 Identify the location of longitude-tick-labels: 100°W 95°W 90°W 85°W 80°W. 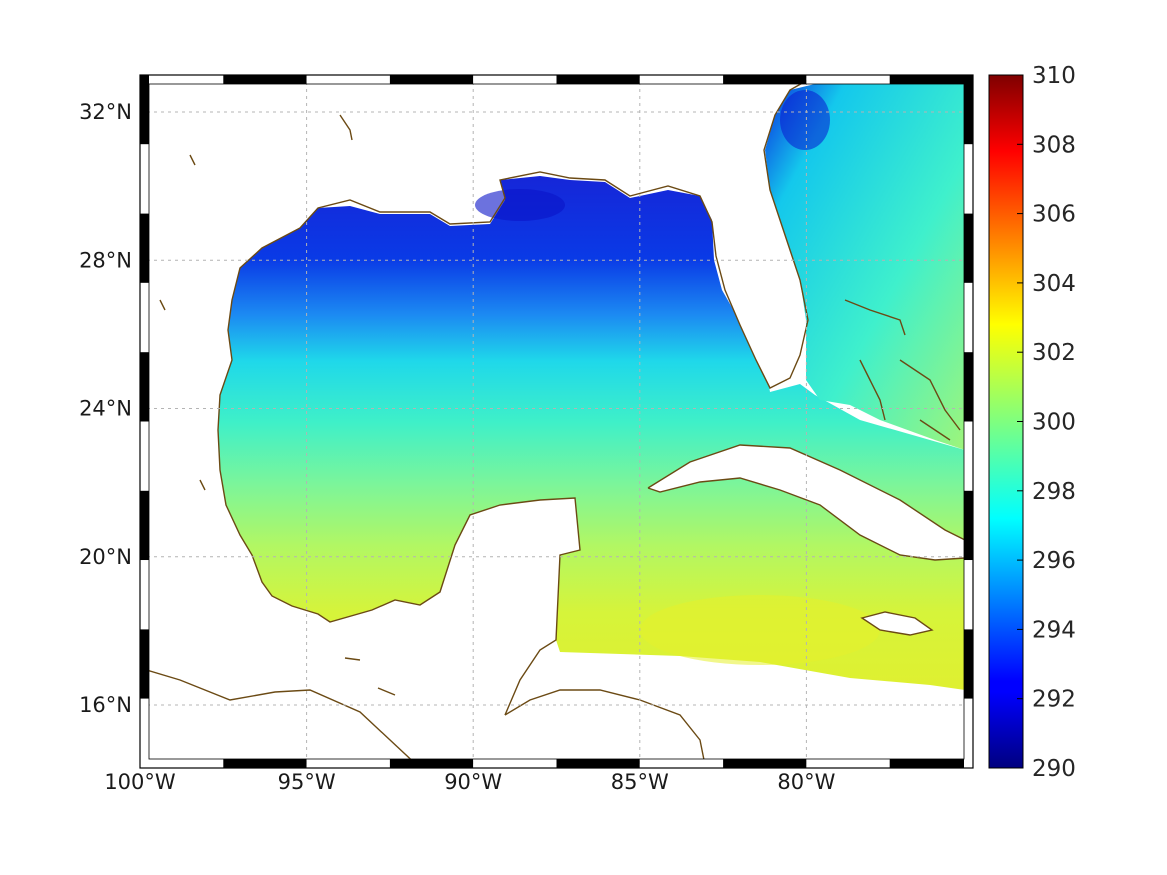
(469, 782).